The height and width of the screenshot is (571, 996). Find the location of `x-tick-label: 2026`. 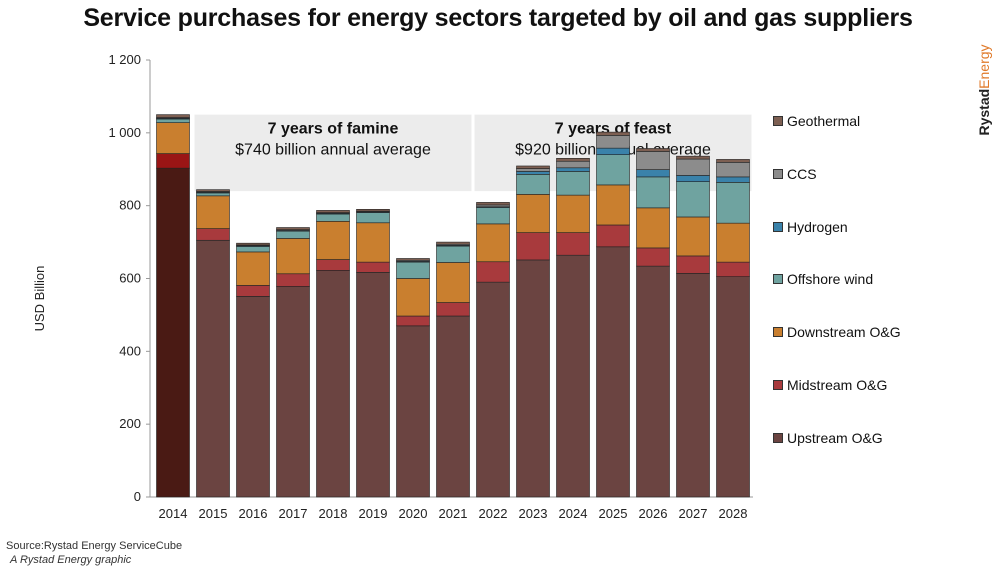

x-tick-label: 2026 is located at coordinates (653, 513).